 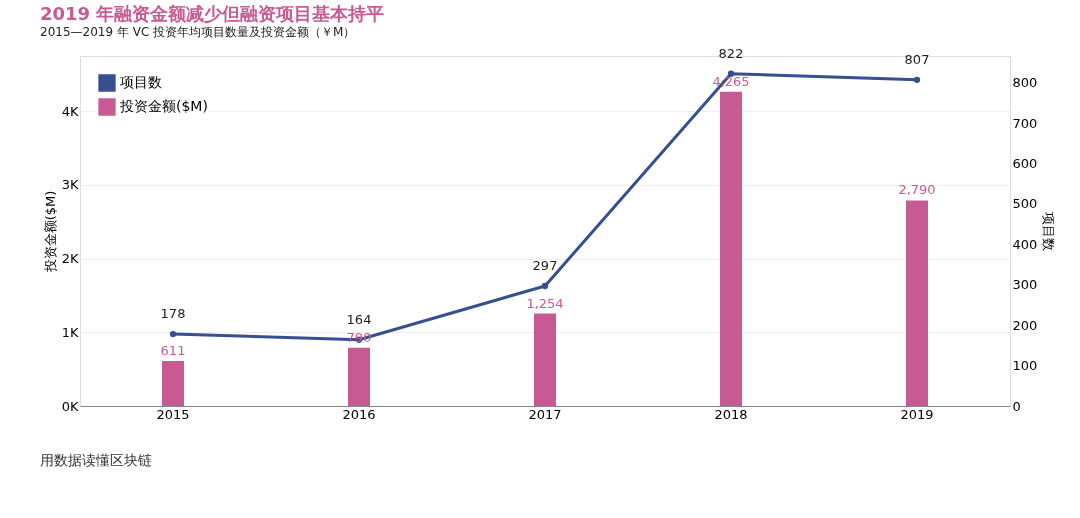 I want to click on data-label: 807, so click(x=917, y=59).